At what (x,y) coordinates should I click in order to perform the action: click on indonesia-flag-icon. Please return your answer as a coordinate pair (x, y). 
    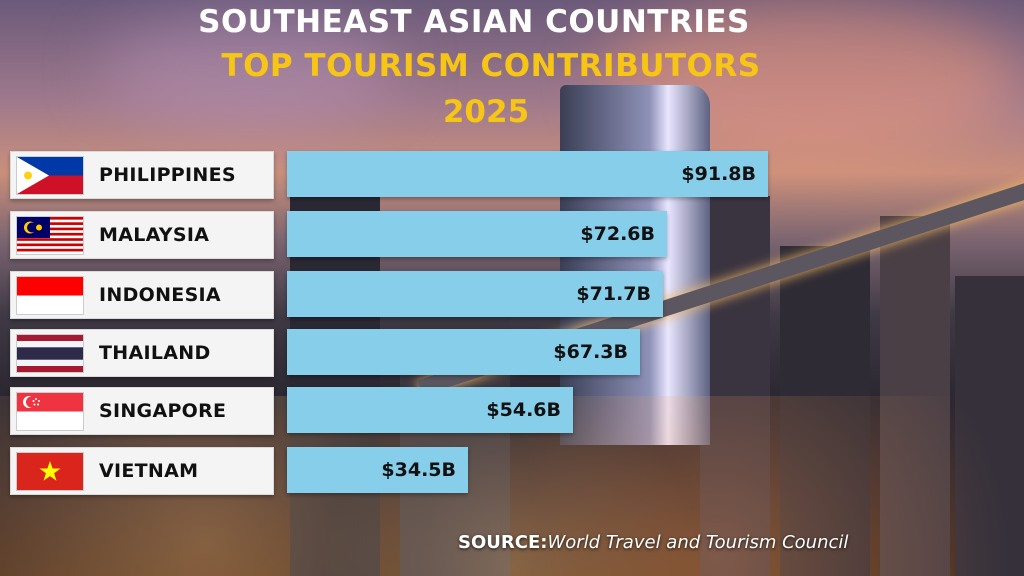
    Looking at the image, I should click on (50, 295).